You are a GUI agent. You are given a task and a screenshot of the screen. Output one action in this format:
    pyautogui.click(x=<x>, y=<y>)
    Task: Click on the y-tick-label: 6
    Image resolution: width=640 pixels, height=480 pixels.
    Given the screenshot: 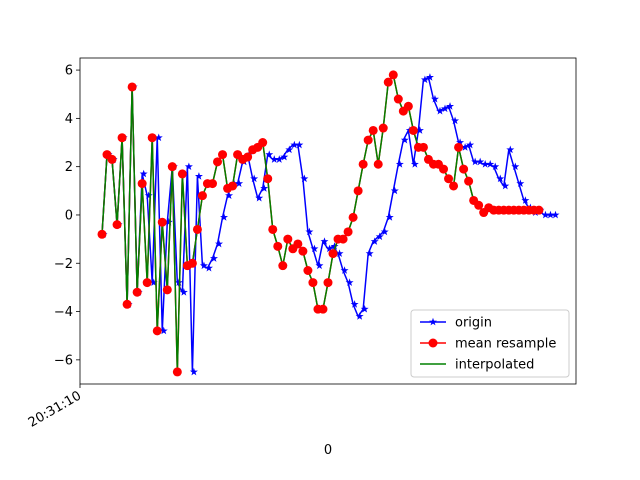 What is the action you would take?
    pyautogui.click(x=69, y=71)
    